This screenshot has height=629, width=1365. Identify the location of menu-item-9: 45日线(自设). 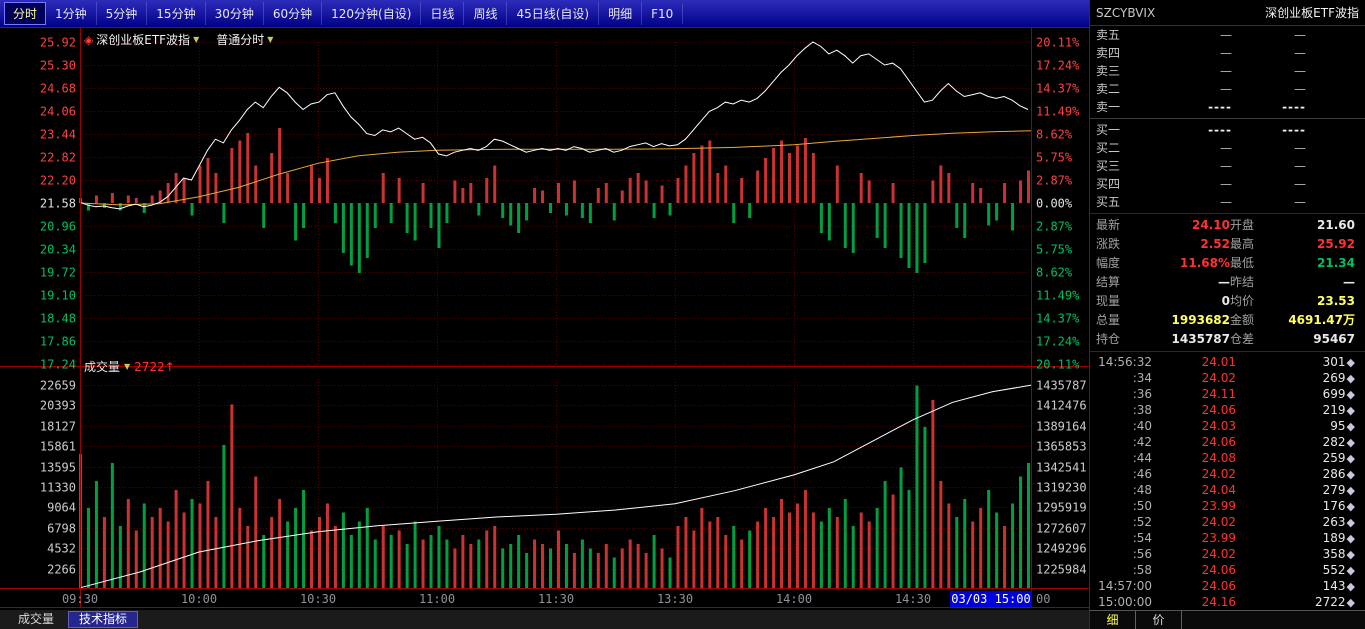
(553, 13).